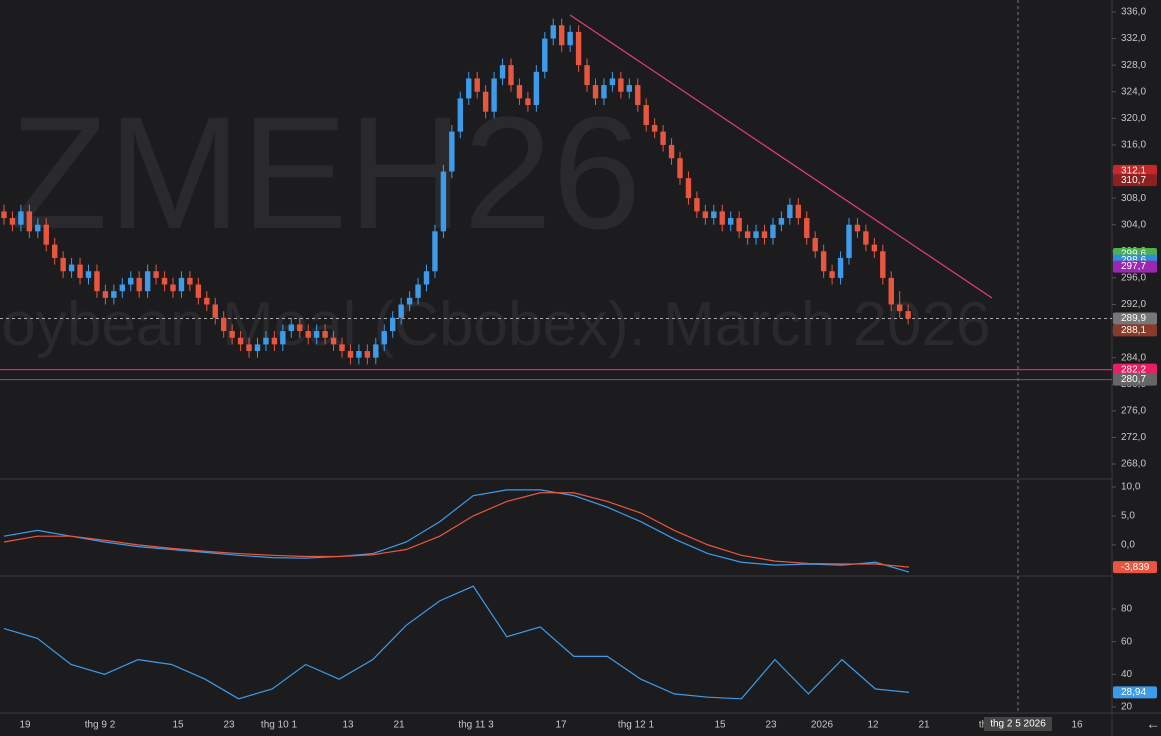 This screenshot has height=736, width=1161. I want to click on price-label: 310,7, so click(1133, 180).